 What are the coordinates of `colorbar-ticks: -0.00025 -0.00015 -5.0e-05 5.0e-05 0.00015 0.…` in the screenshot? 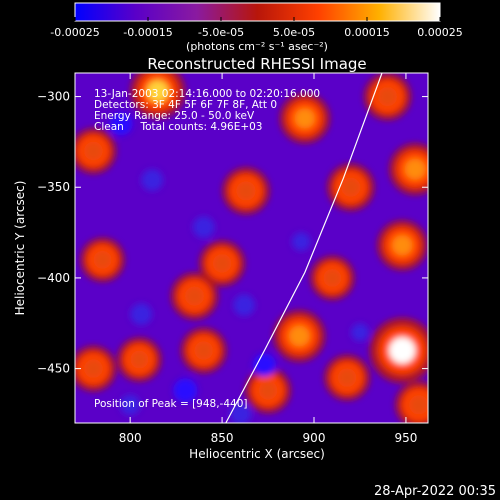 It's located at (256, 28).